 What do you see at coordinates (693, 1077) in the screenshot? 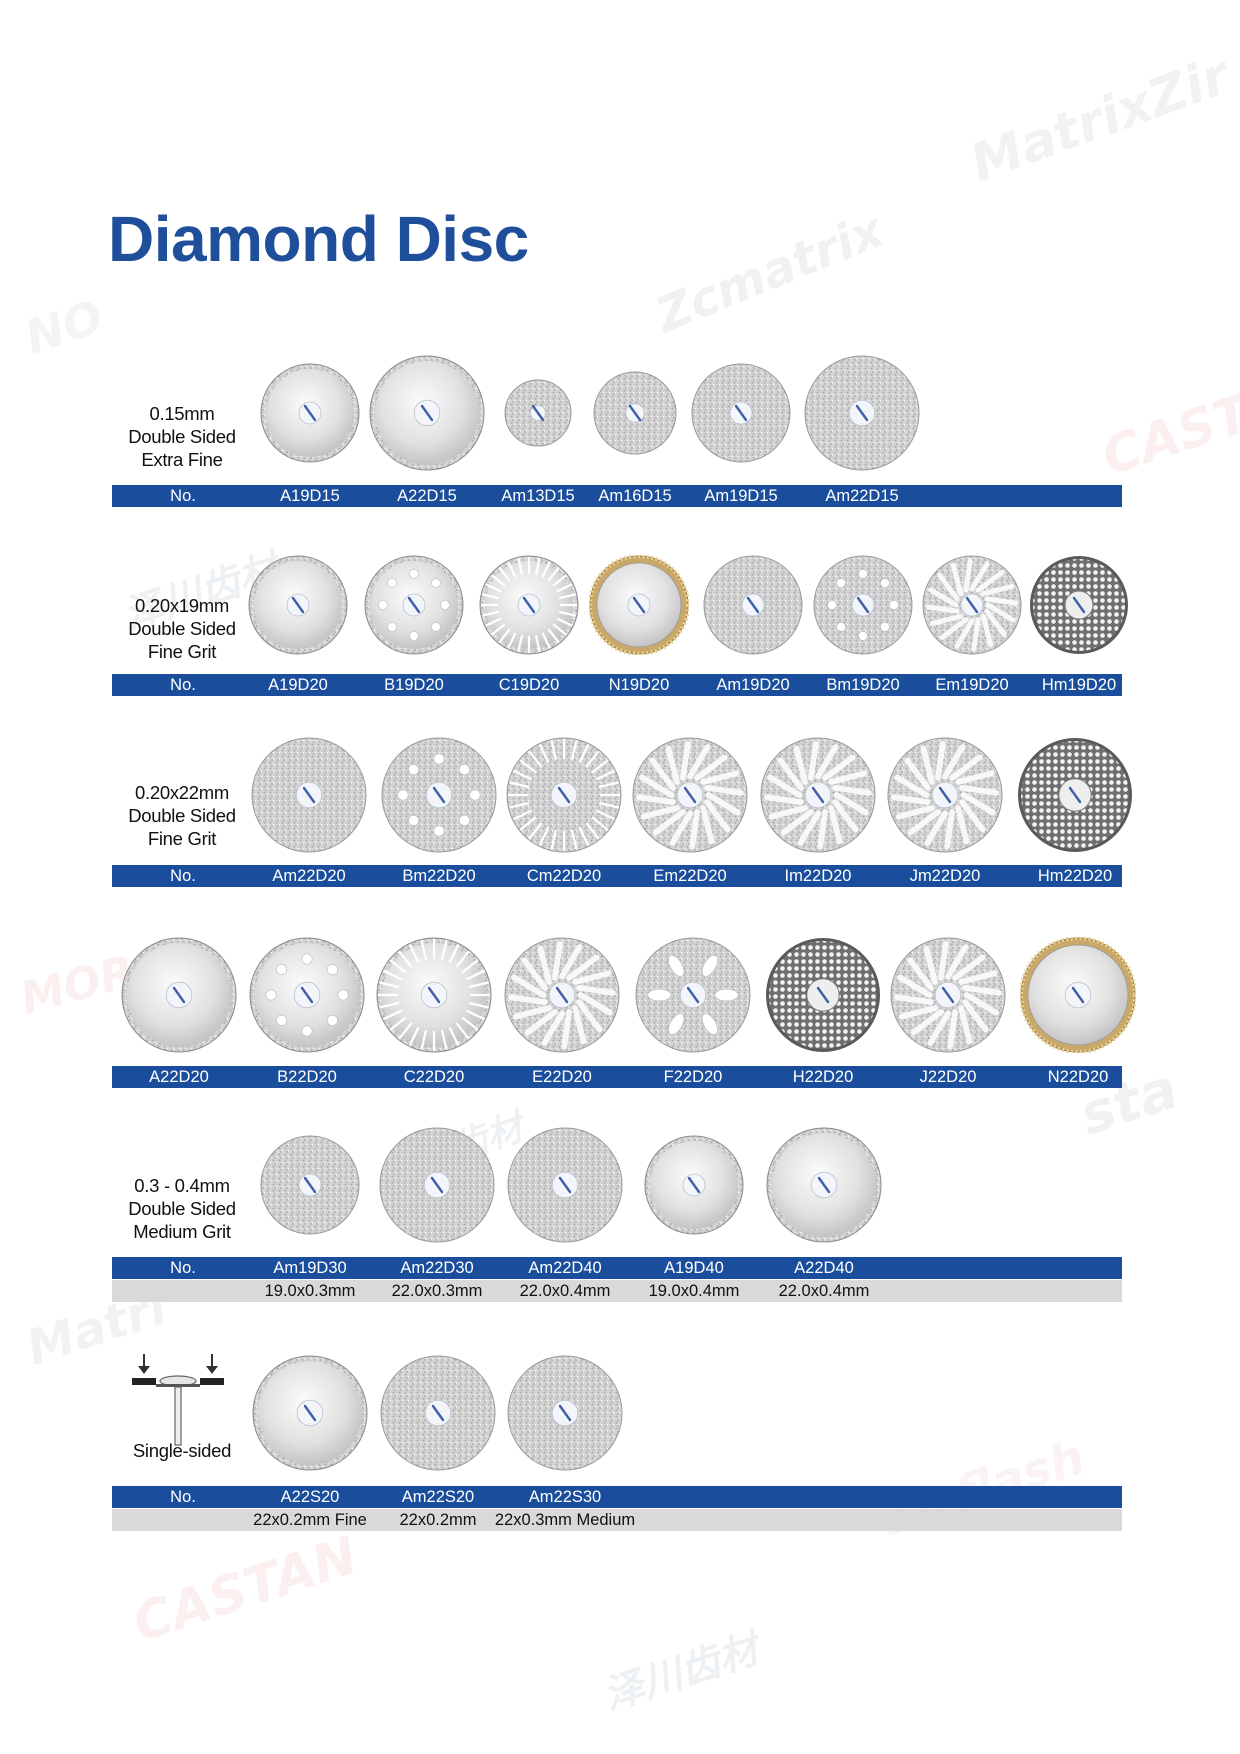
I see `product-code: F22D20` at bounding box center [693, 1077].